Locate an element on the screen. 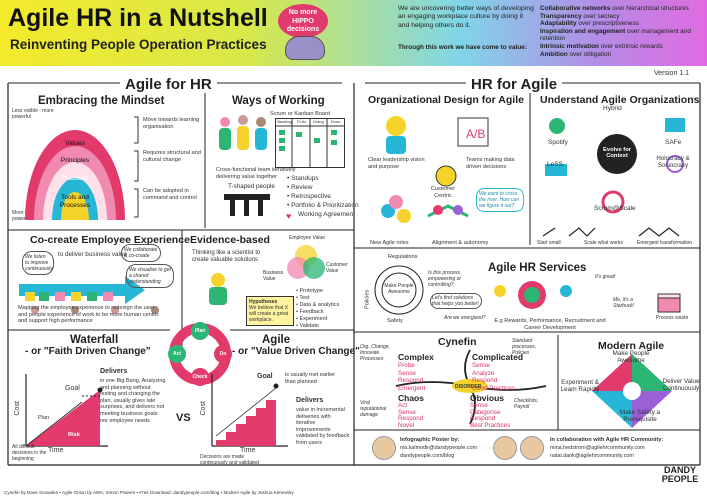  journey-map is located at coordinates (89, 295).